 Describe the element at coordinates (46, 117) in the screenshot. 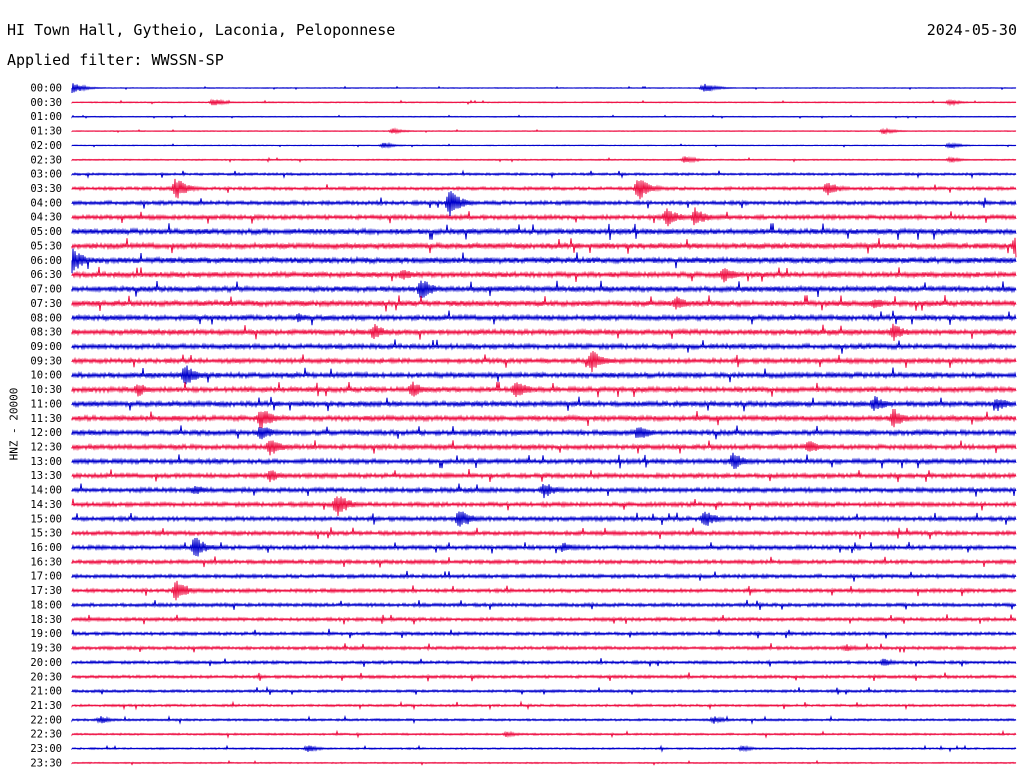

I see `row-time-label: 01:00` at that location.